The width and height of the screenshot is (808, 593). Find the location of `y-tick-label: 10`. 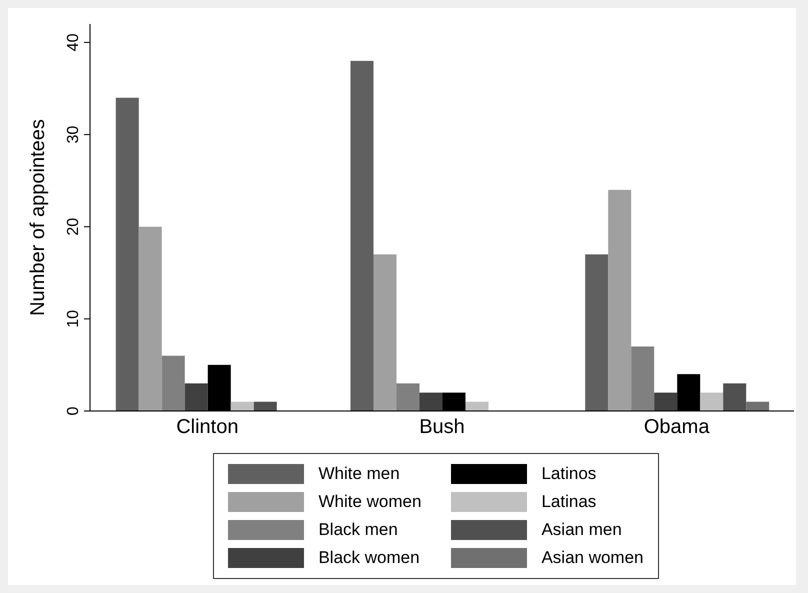

y-tick-label: 10 is located at coordinates (73, 319).